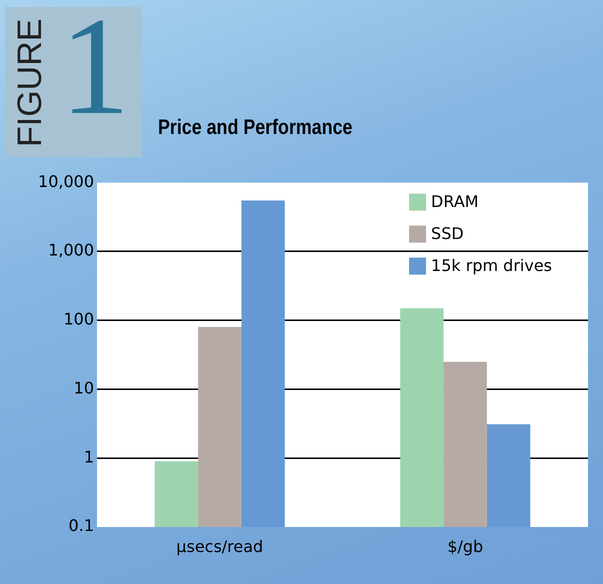 Image resolution: width=603 pixels, height=584 pixels. I want to click on chart-title: Price and Performance, so click(255, 128).